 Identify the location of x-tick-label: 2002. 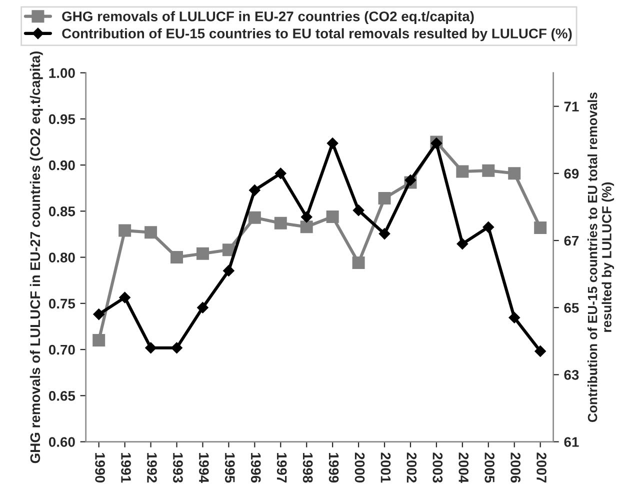
(411, 467).